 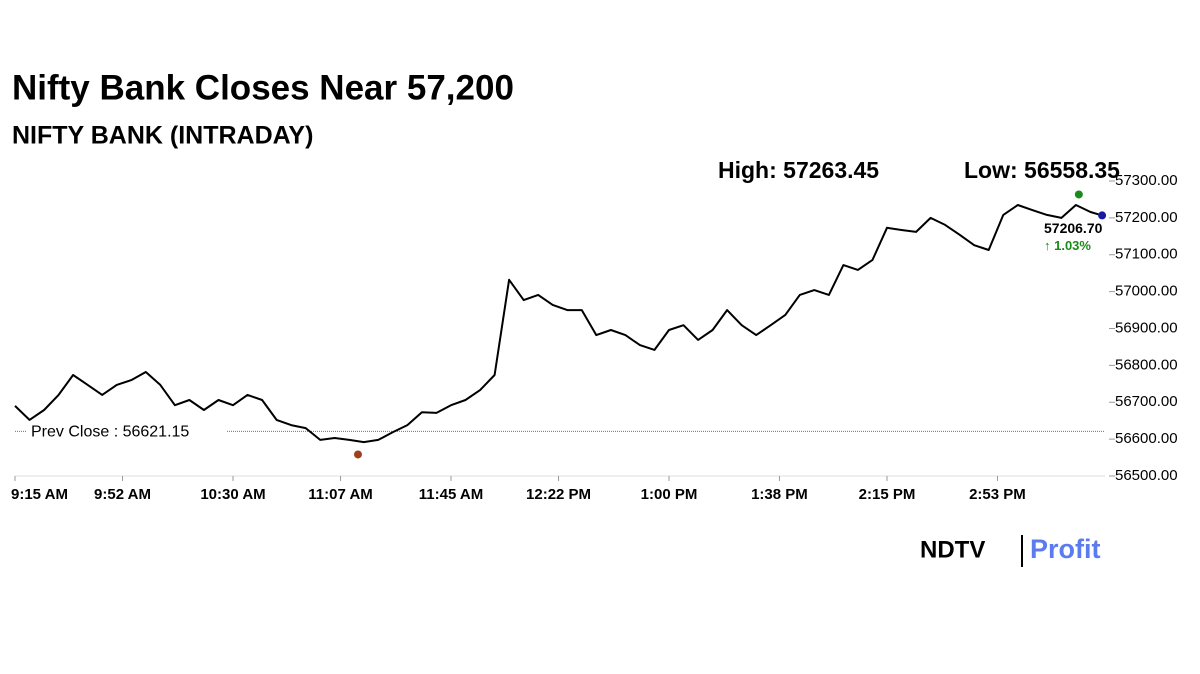 What do you see at coordinates (1146, 438) in the screenshot?
I see `y-tick-label: 56600.00` at bounding box center [1146, 438].